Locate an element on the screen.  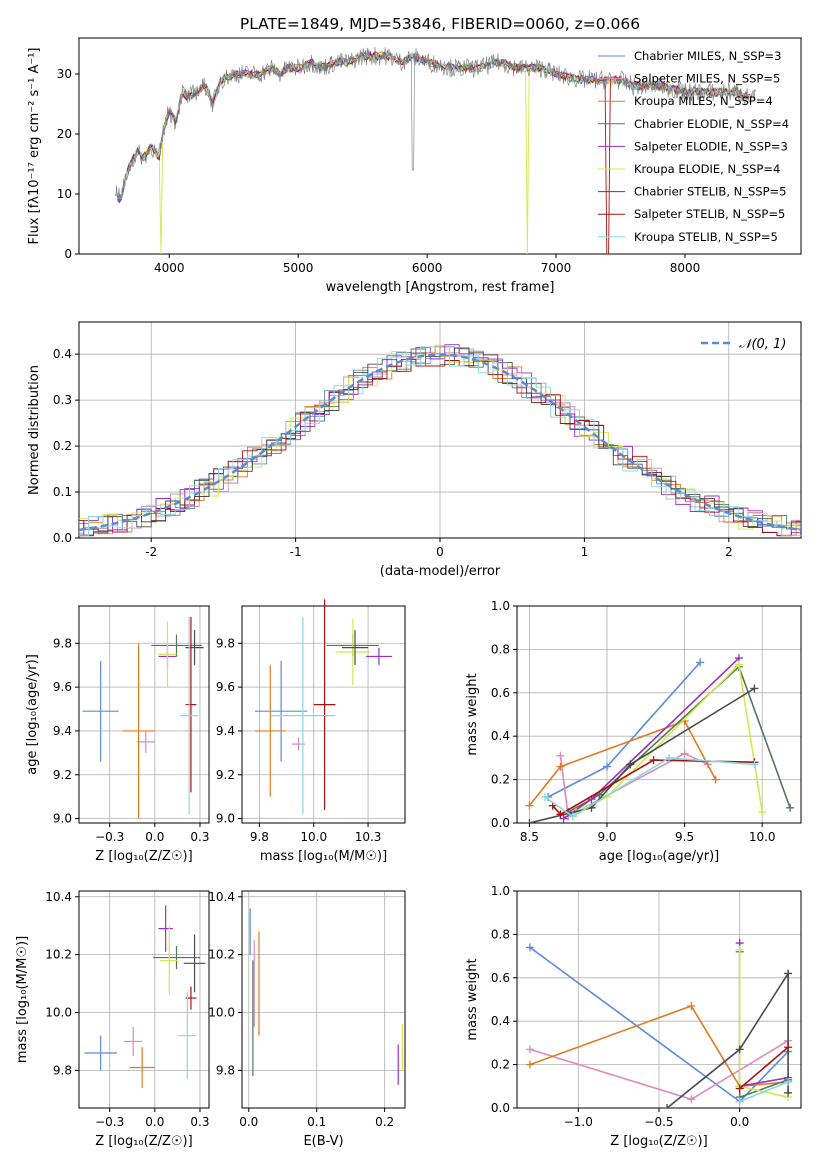
x-axis-label: age [log₁₀(age/yr)] is located at coordinates (659, 856).